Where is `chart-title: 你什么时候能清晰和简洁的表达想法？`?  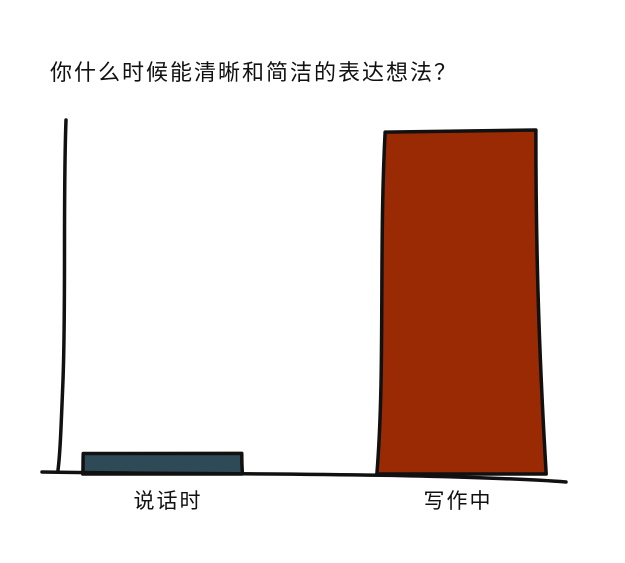
chart-title: 你什么时候能清晰和简洁的表达想法？ is located at coordinates (254, 73).